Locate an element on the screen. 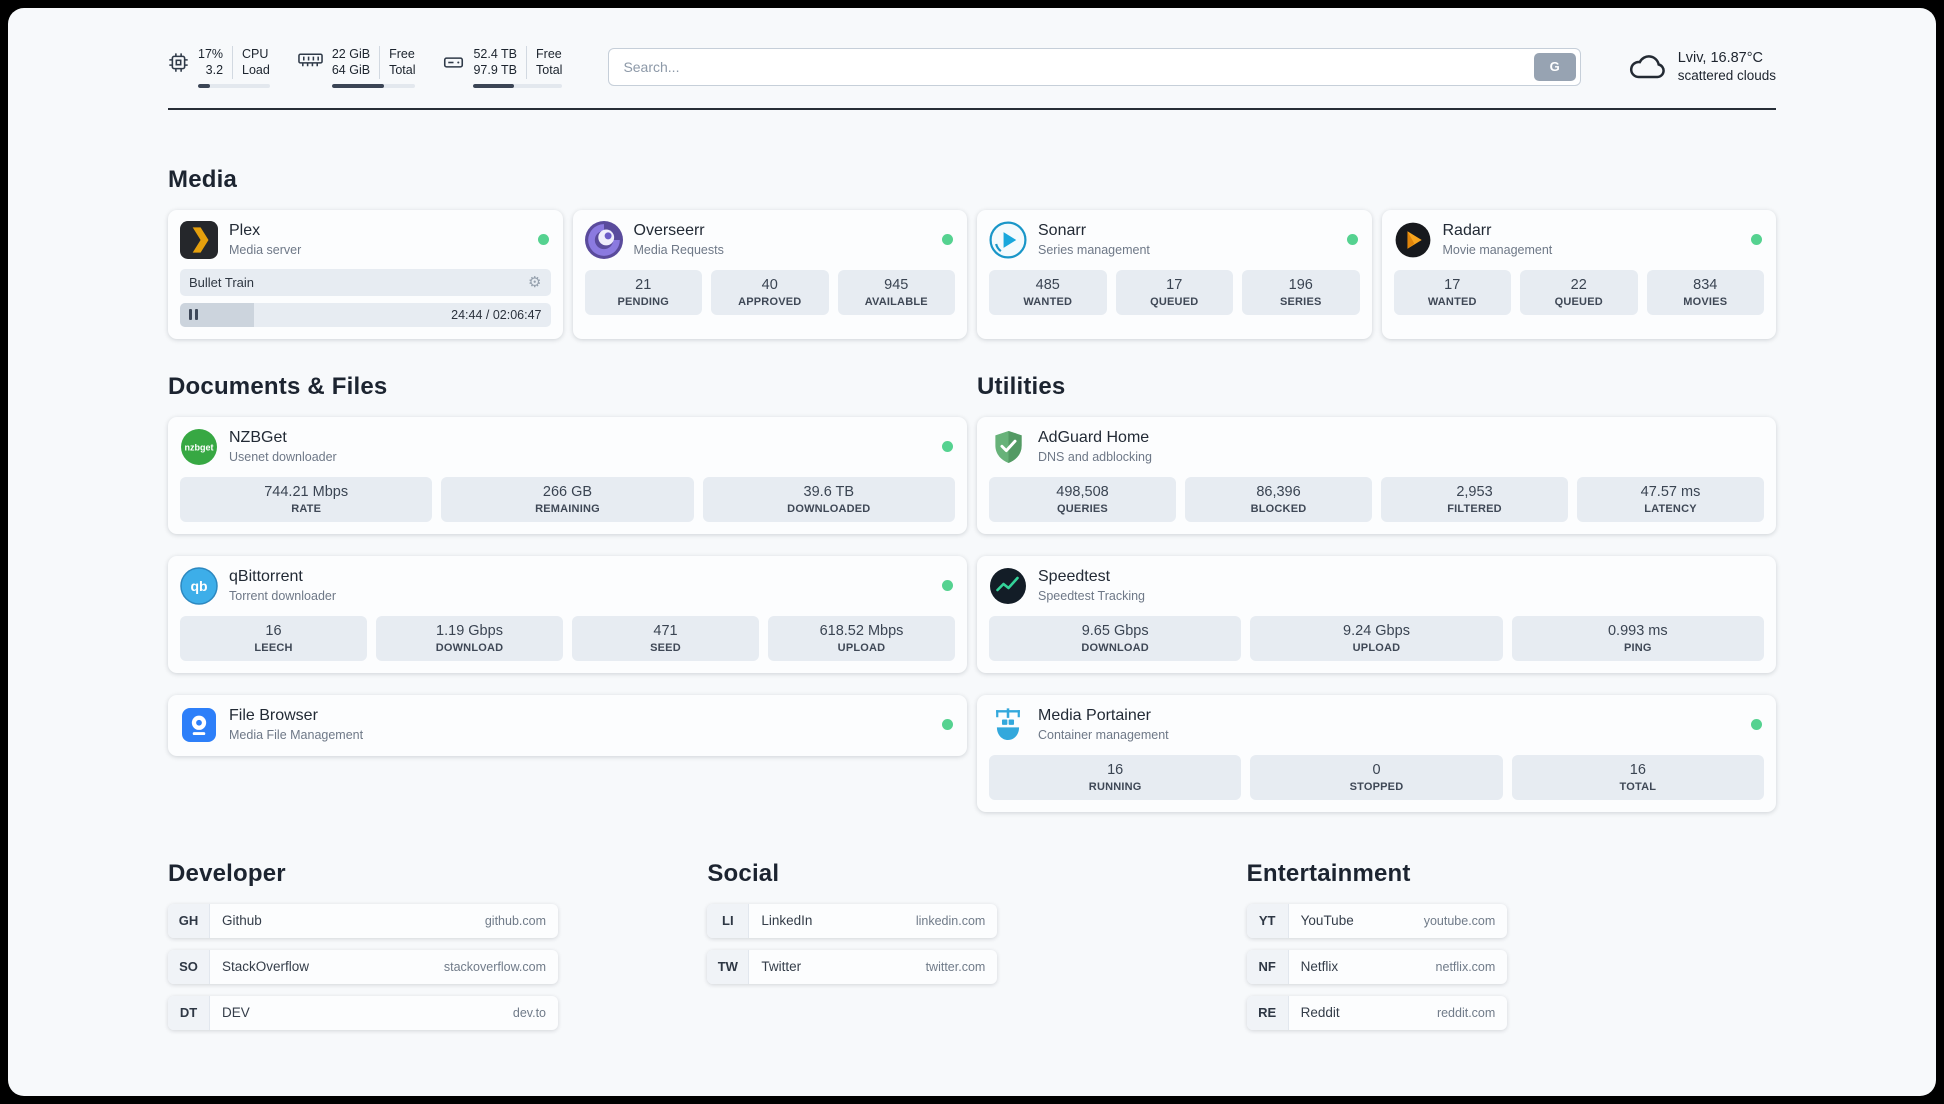 This screenshot has width=1944, height=1104. bookmark-name: DEV is located at coordinates (236, 1012).